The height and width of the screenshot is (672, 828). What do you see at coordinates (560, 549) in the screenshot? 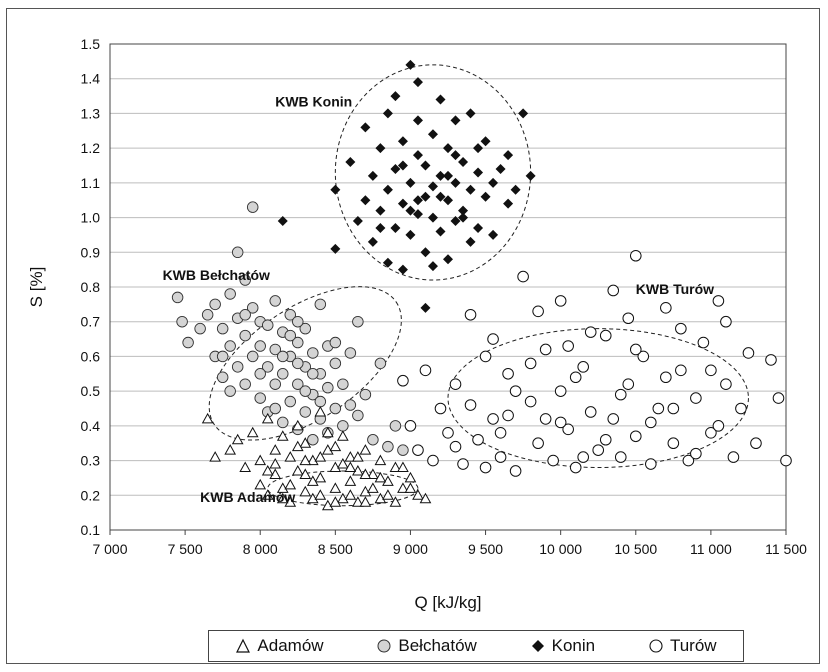
I see `x-tick-label: 10 000` at bounding box center [560, 549].